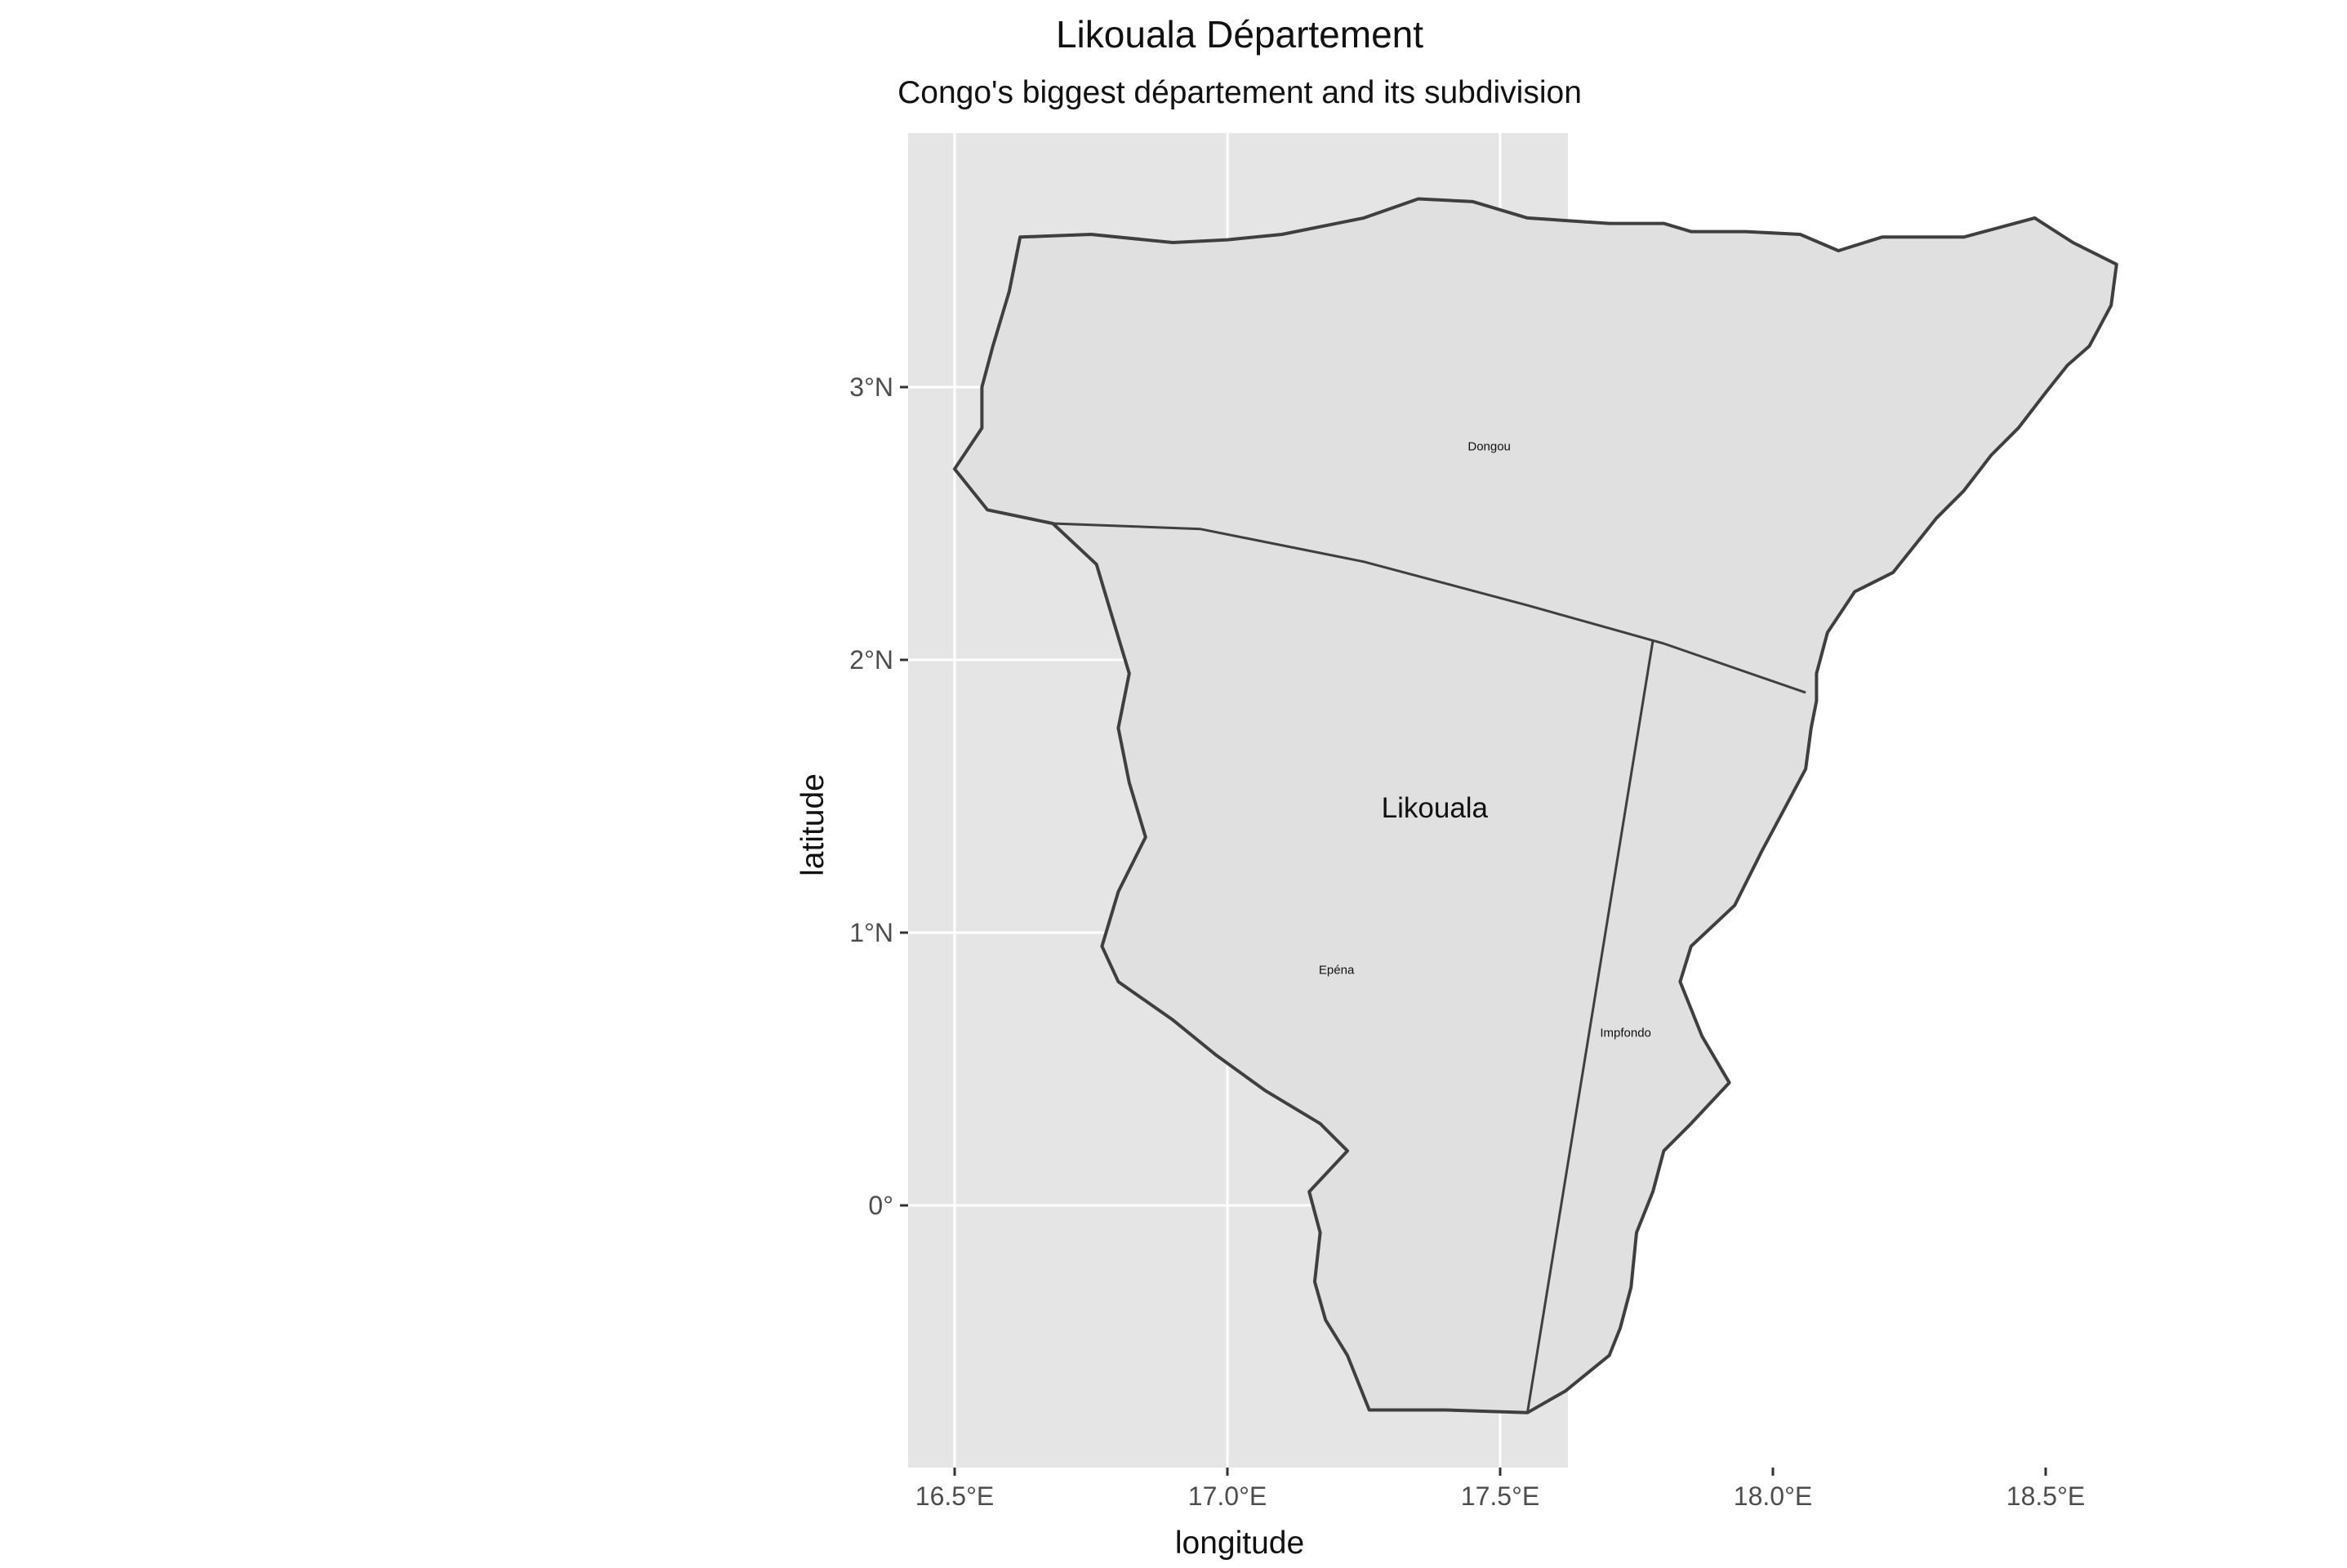 The image size is (2347, 1568). Describe the element at coordinates (1429, 608) in the screenshot. I see `dongou-epena-boundary` at that location.